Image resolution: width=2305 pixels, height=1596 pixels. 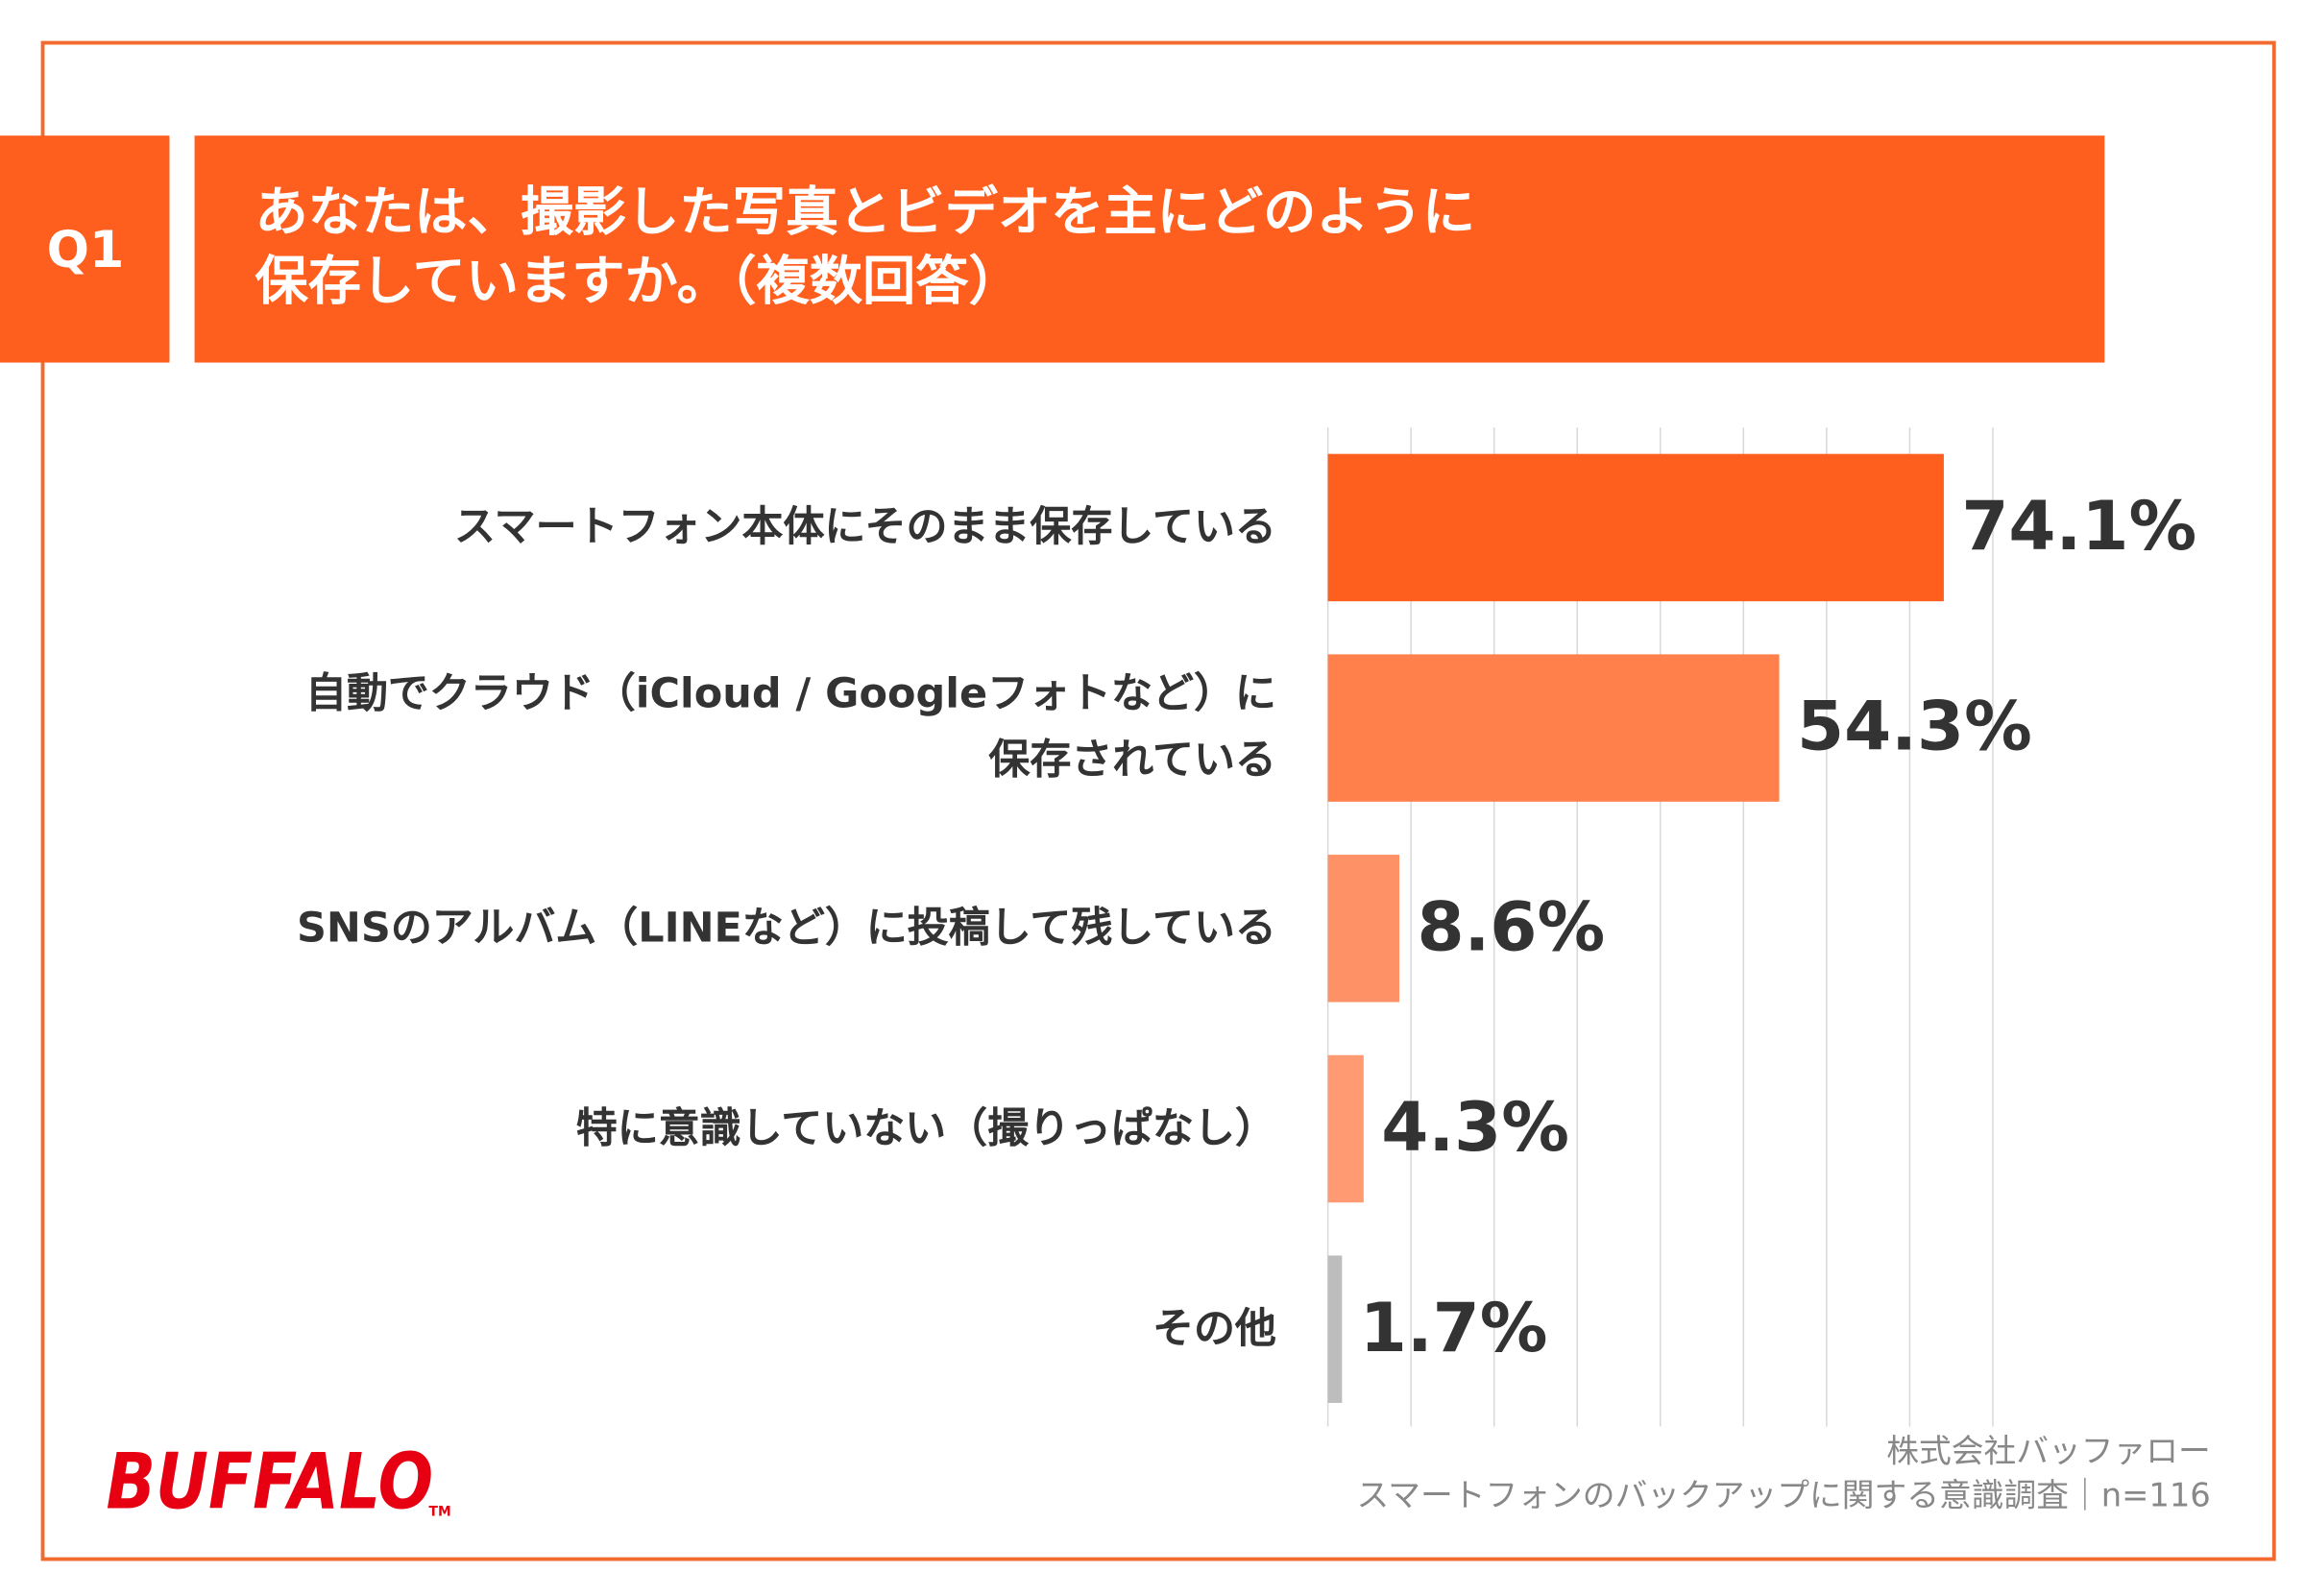 What do you see at coordinates (2048, 1451) in the screenshot?
I see `source: 株式会社バッファロー` at bounding box center [2048, 1451].